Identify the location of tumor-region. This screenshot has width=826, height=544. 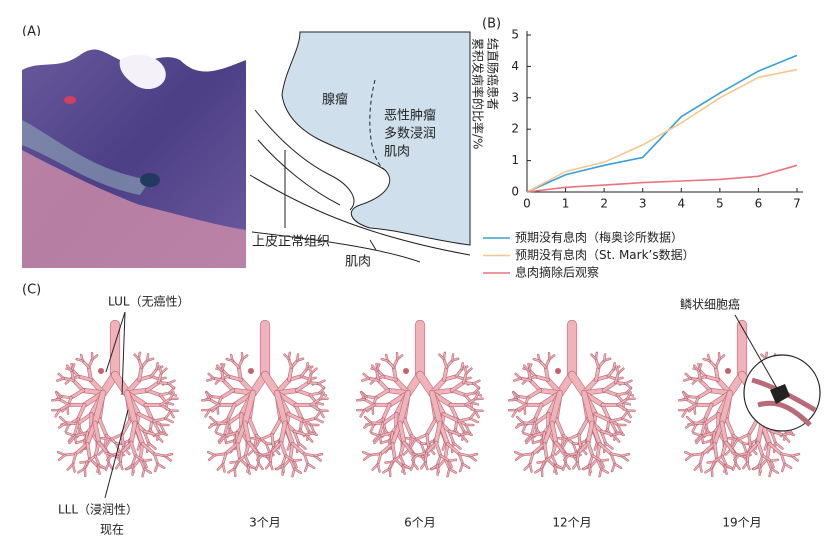
(376, 138).